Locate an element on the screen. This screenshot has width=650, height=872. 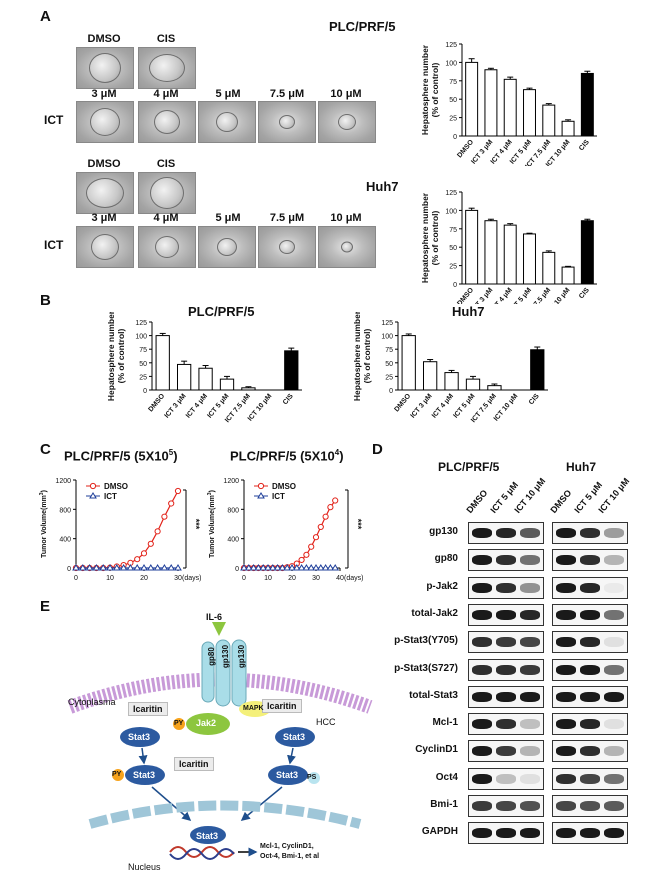
blot-row-label-7: Mcl-1 is located at coordinates (445, 723).